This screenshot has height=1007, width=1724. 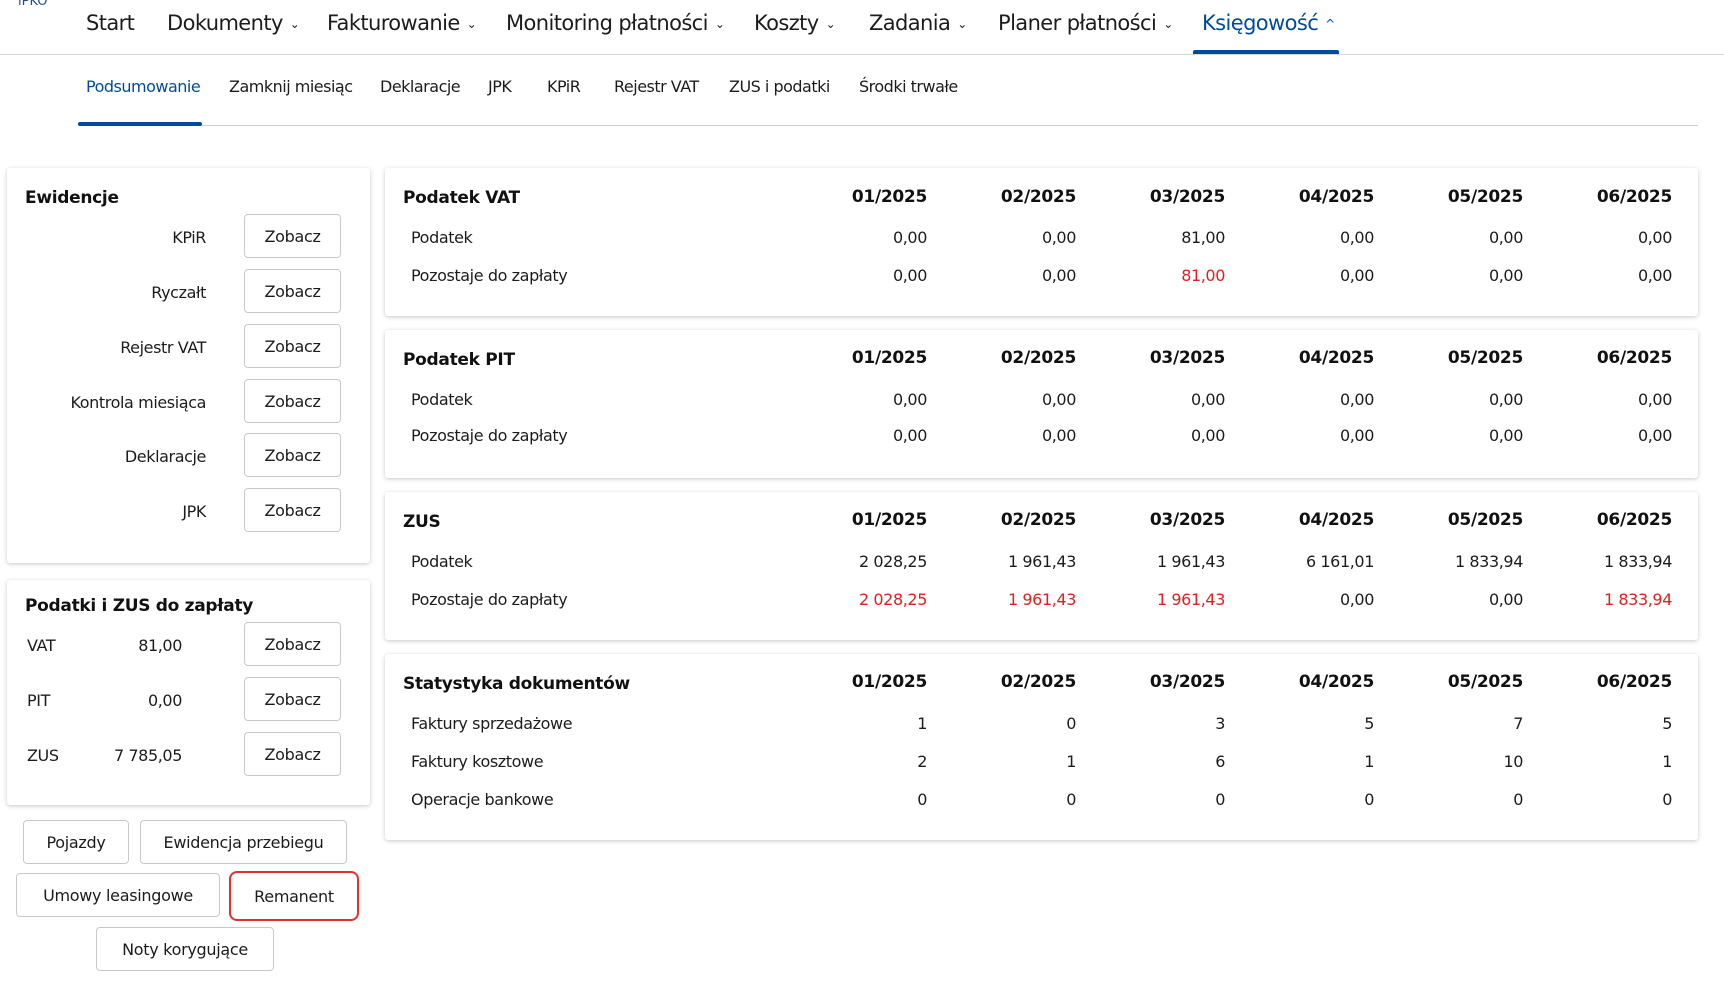 I want to click on table-cell: 2 028,25, so click(x=892, y=561).